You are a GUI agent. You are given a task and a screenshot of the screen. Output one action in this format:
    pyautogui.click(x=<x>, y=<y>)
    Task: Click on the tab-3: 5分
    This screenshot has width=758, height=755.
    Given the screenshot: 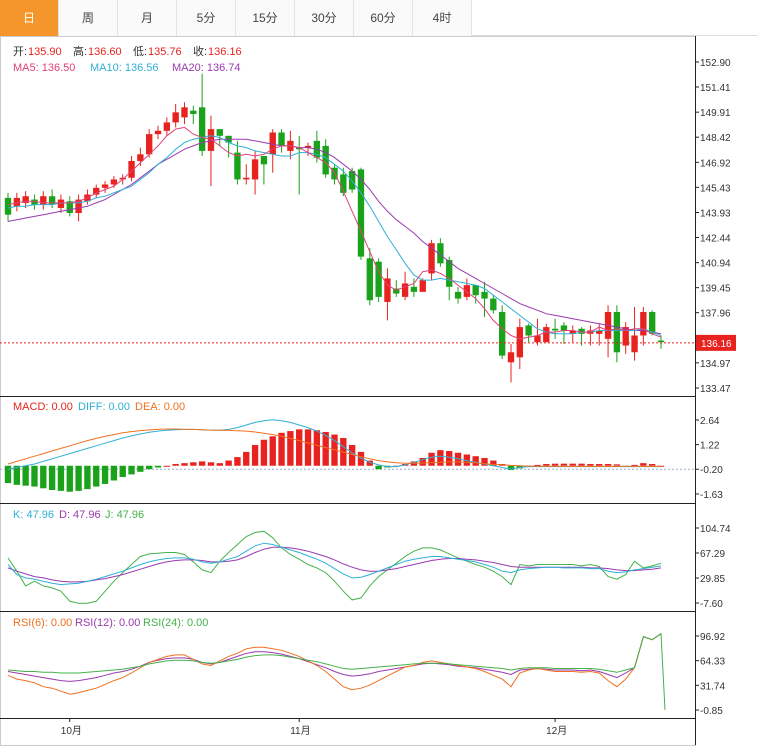 What is the action you would take?
    pyautogui.click(x=206, y=18)
    